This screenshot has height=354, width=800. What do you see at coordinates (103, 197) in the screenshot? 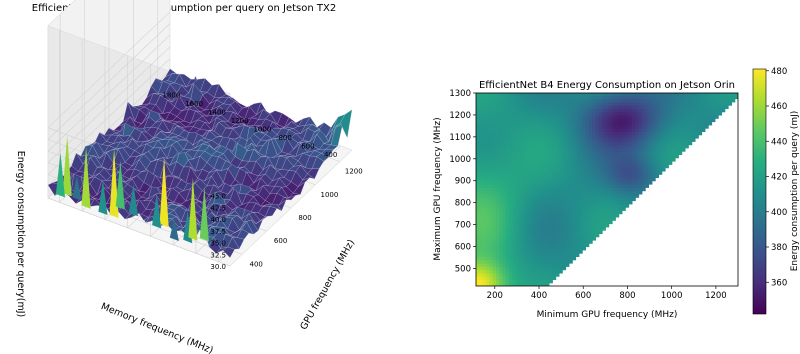
I see `surface-spike` at bounding box center [103, 197].